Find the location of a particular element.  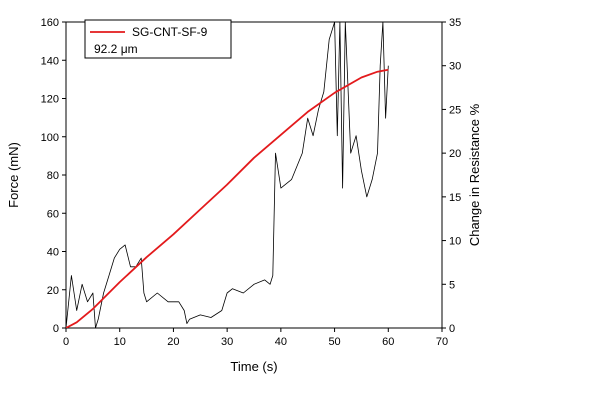

legend-entry-thickness: 92.2 μm is located at coordinates (116, 49).